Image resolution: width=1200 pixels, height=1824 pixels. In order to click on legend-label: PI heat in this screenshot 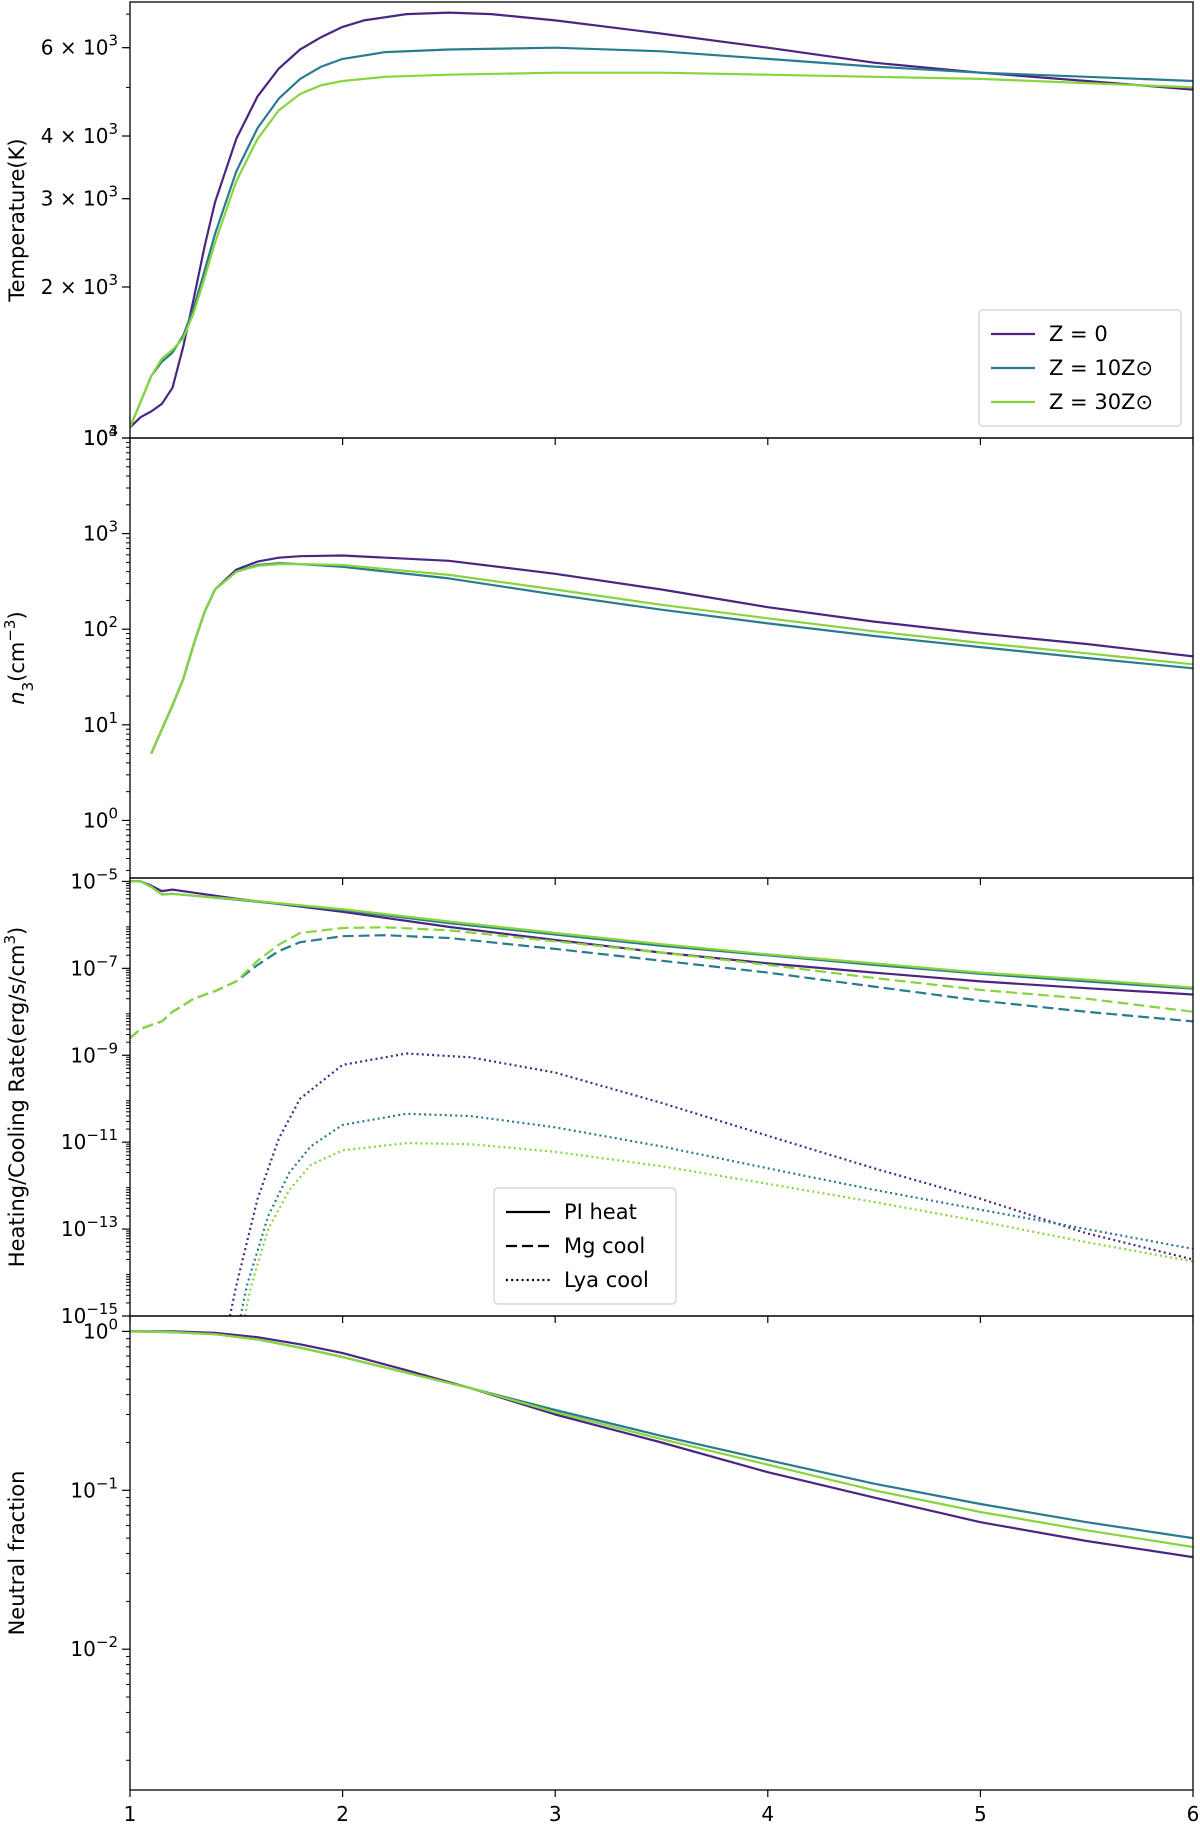, I will do `click(600, 1212)`.